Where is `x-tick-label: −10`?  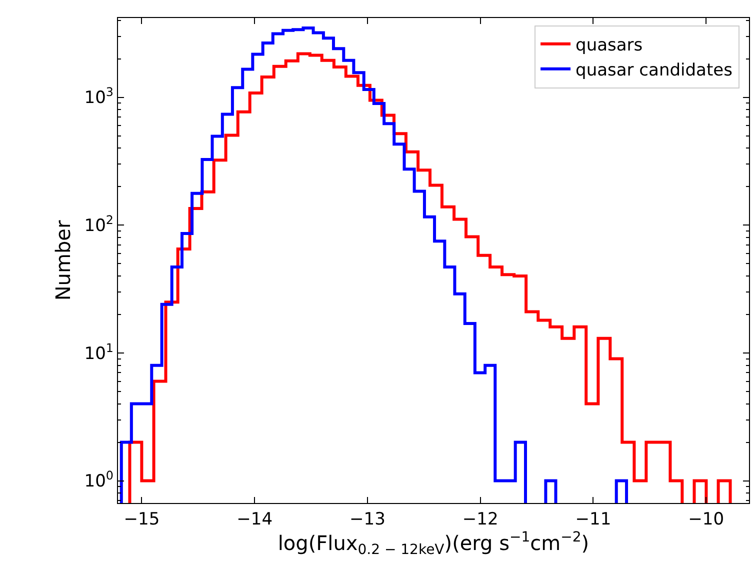
x-tick-label: −10 is located at coordinates (706, 520).